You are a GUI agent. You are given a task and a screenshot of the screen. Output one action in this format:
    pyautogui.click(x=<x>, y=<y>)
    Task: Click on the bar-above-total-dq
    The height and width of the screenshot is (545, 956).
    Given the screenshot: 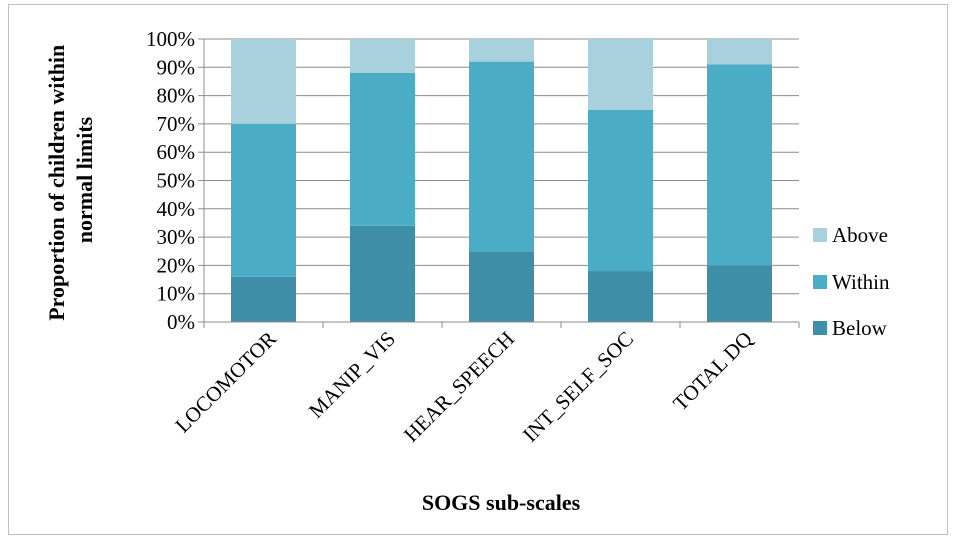 What is the action you would take?
    pyautogui.click(x=739, y=52)
    